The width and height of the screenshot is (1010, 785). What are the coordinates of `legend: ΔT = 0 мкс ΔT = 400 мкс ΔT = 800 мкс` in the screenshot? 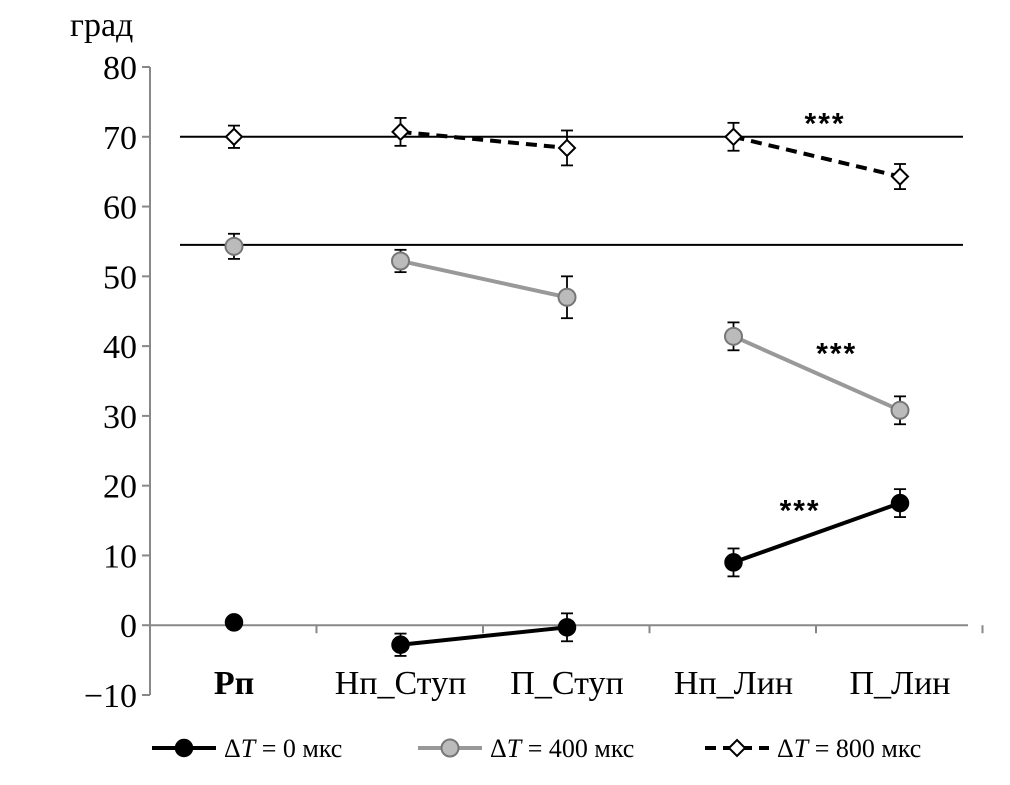 It's located at (536, 748).